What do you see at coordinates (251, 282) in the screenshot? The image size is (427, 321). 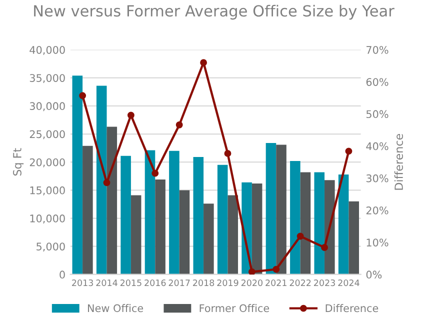 I see `x-tick-label: 2020` at bounding box center [251, 282].